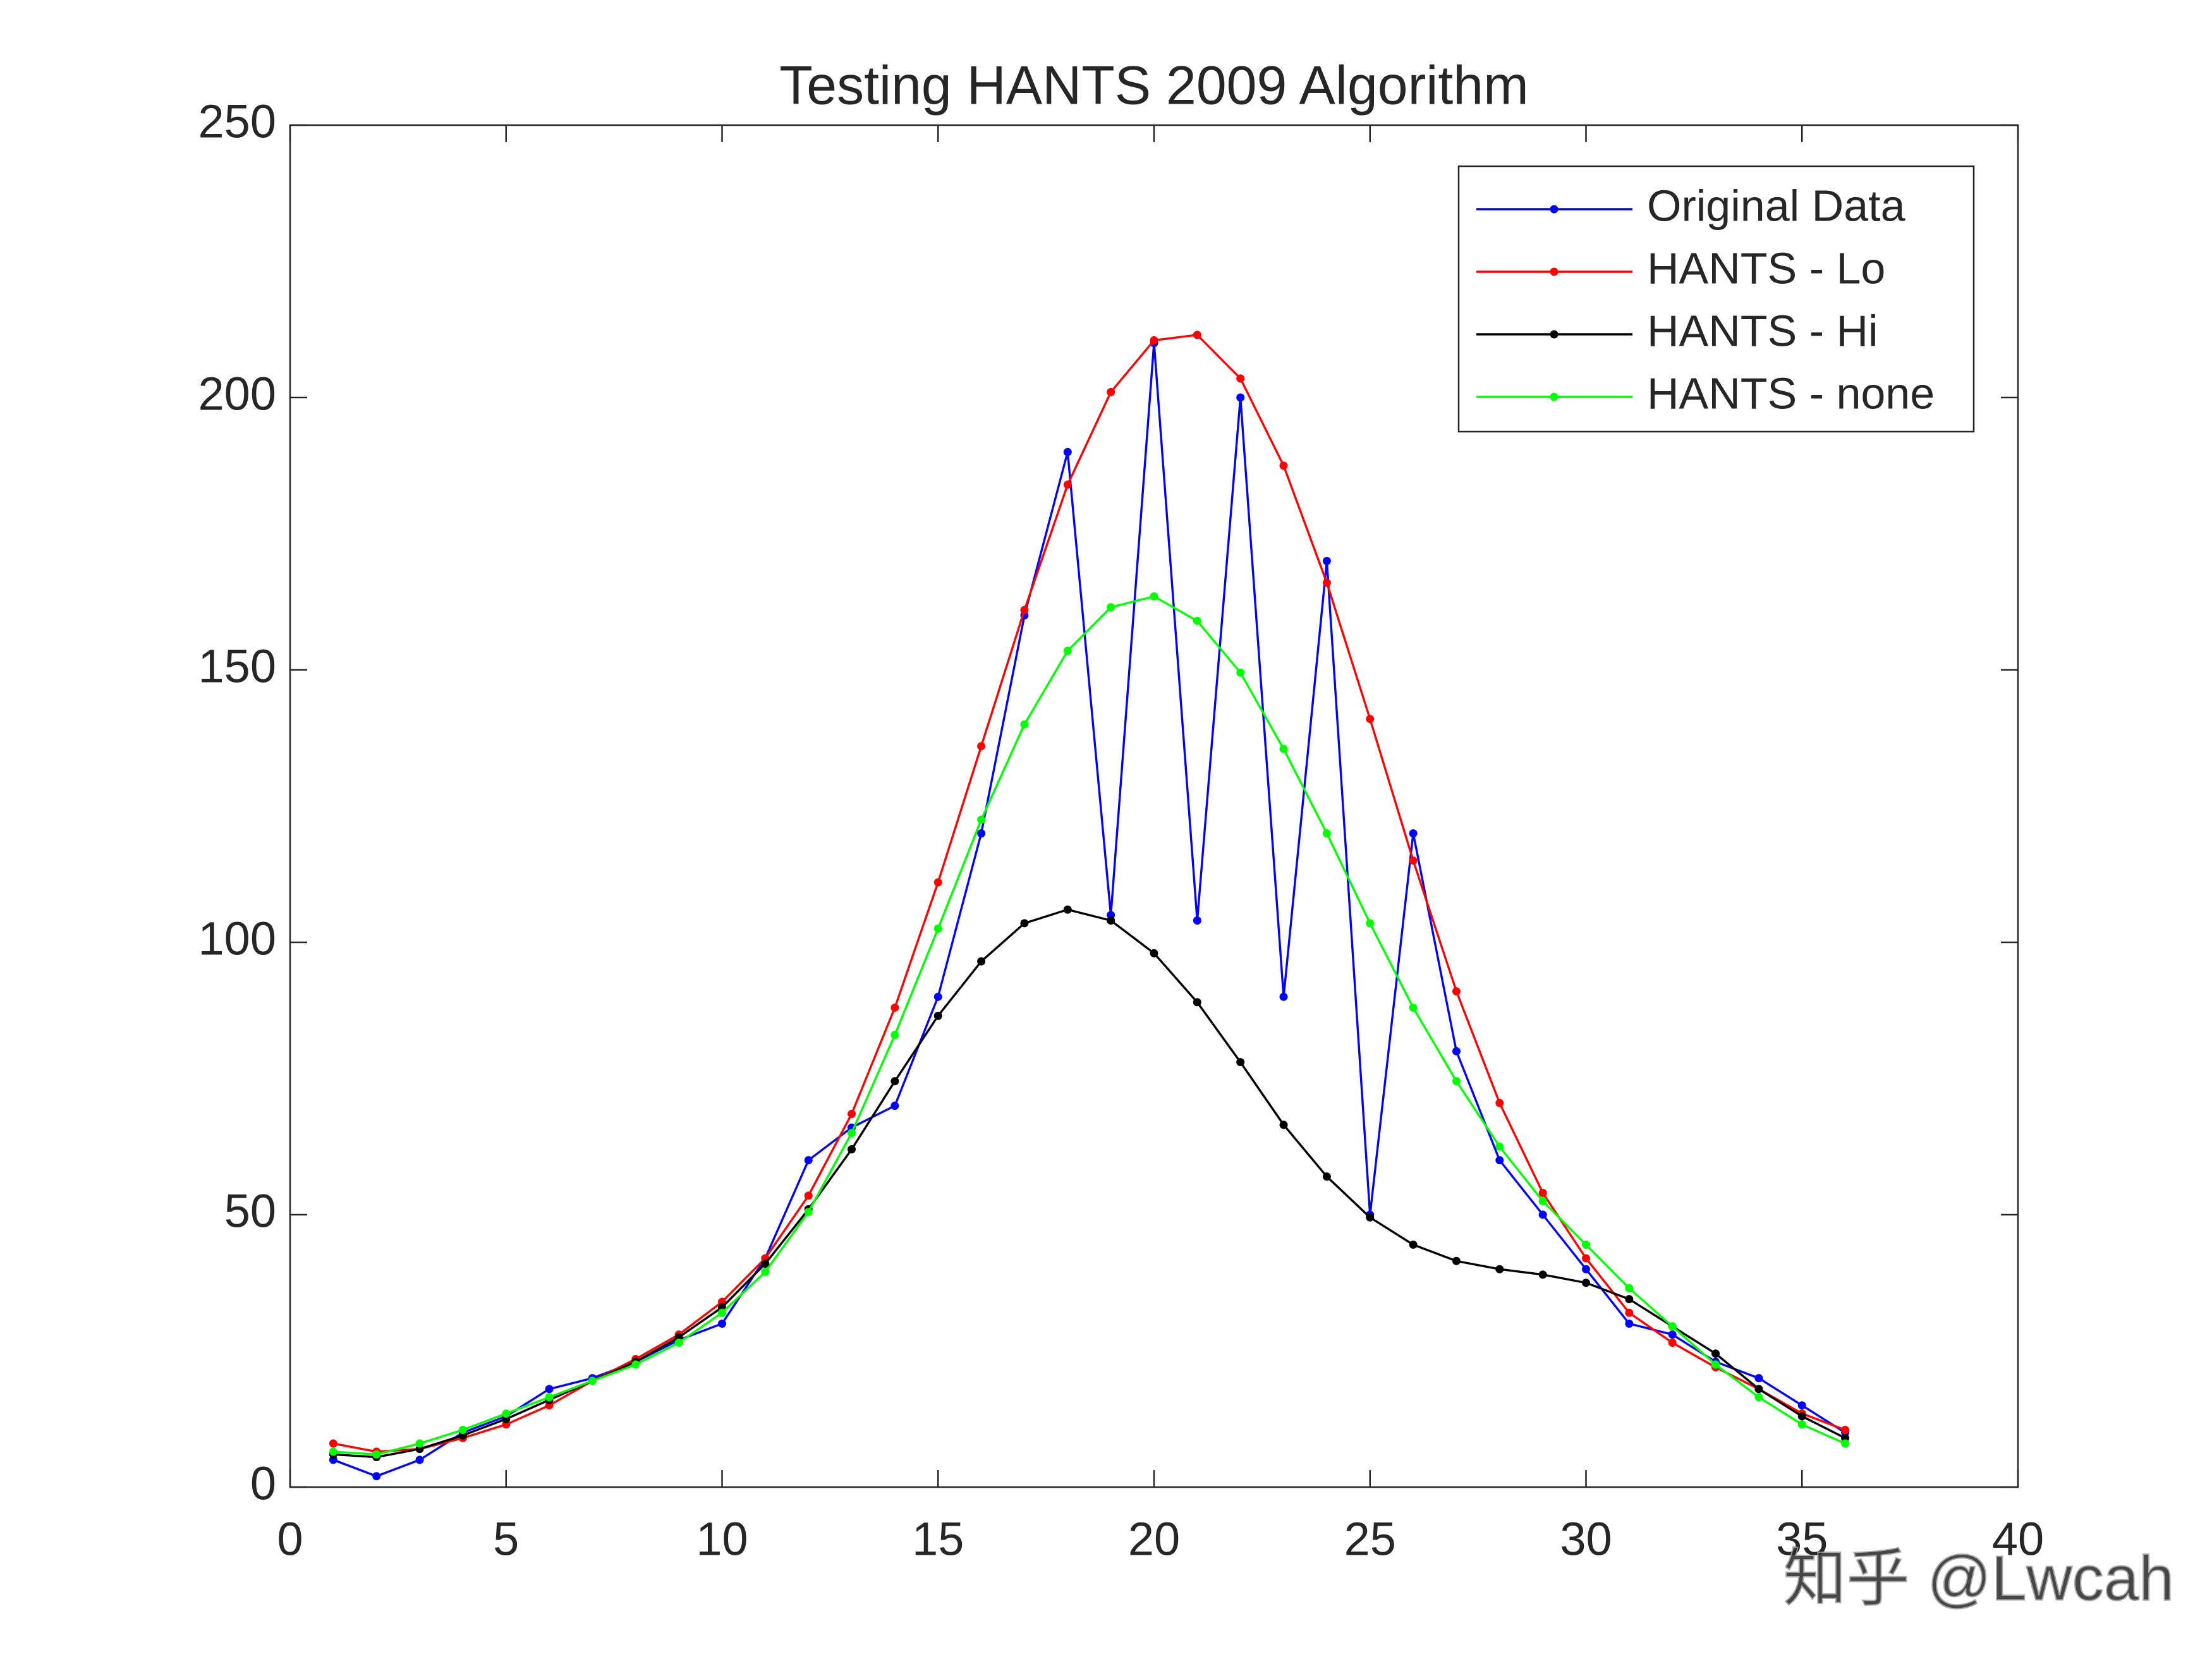 The width and height of the screenshot is (2212, 1659). I want to click on chart-title: Testing HANTS 2009 Algorithm, so click(1153, 86).